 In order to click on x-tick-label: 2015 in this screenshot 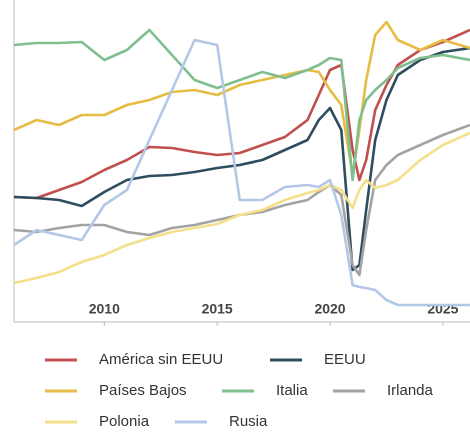, I will do `click(217, 309)`.